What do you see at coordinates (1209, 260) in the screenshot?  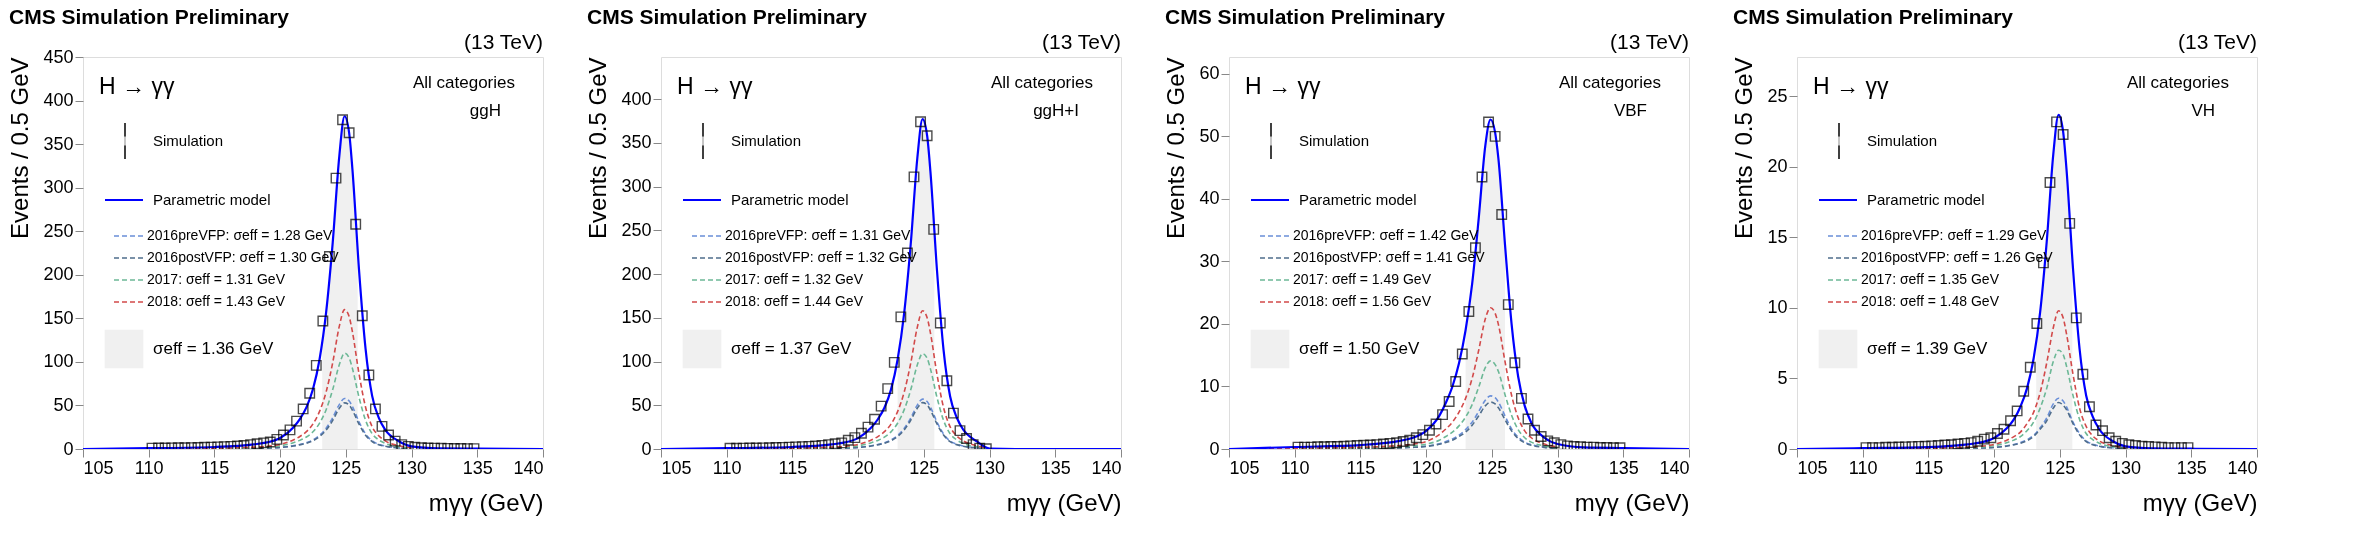 I see `y-tick-label: 30` at bounding box center [1209, 260].